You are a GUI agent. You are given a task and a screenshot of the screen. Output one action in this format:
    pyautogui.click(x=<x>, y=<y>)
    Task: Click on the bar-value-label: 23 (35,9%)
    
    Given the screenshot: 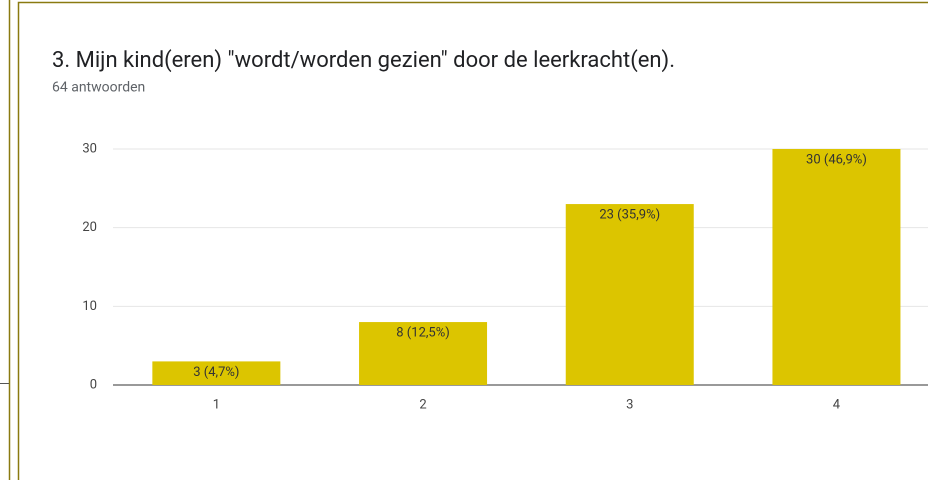 What is the action you would take?
    pyautogui.click(x=629, y=215)
    